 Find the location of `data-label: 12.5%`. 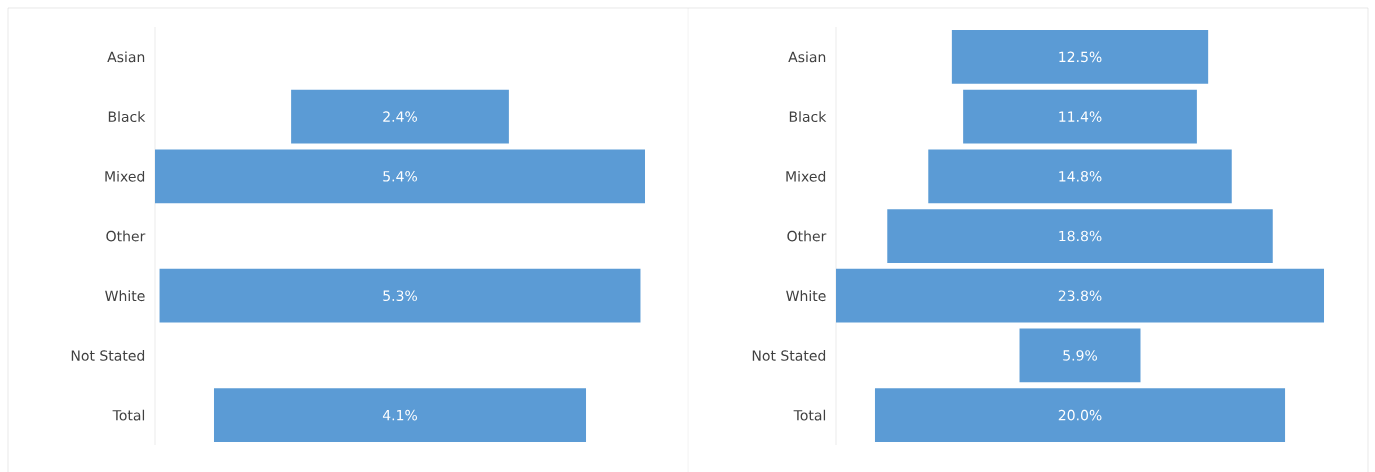

data-label: 12.5% is located at coordinates (1080, 57).